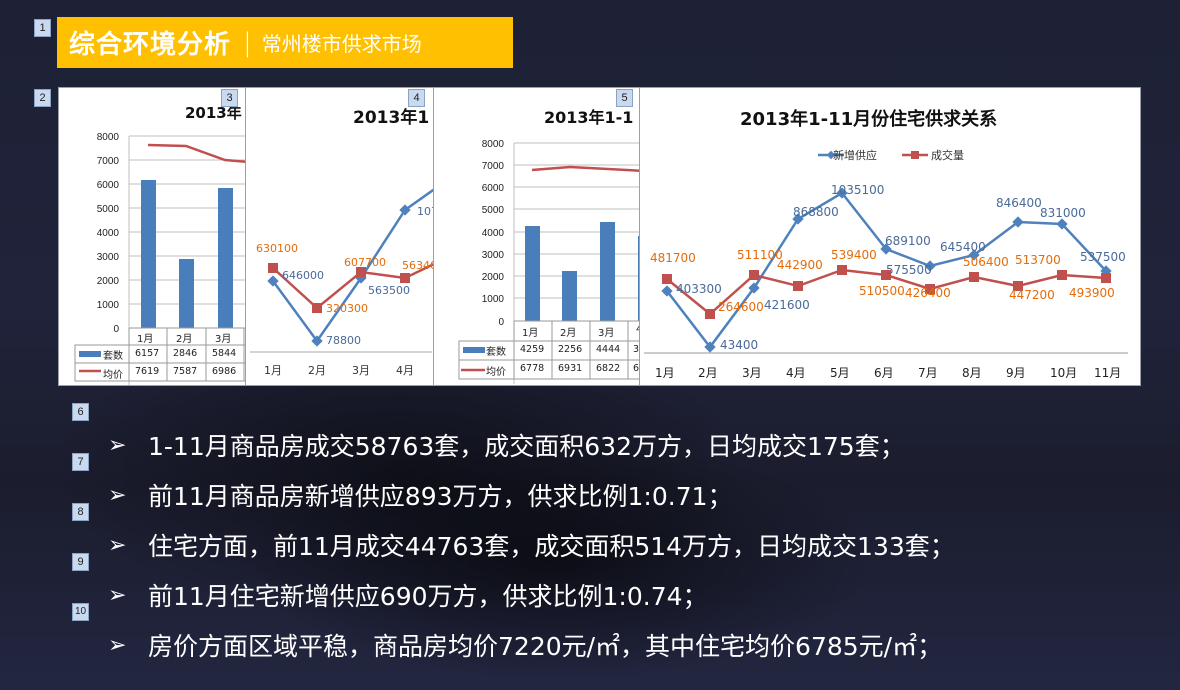  I want to click on bullet-item: ➢ 前11月住宅新增供应690万方，供求比例1:0.74；, so click(531, 595).